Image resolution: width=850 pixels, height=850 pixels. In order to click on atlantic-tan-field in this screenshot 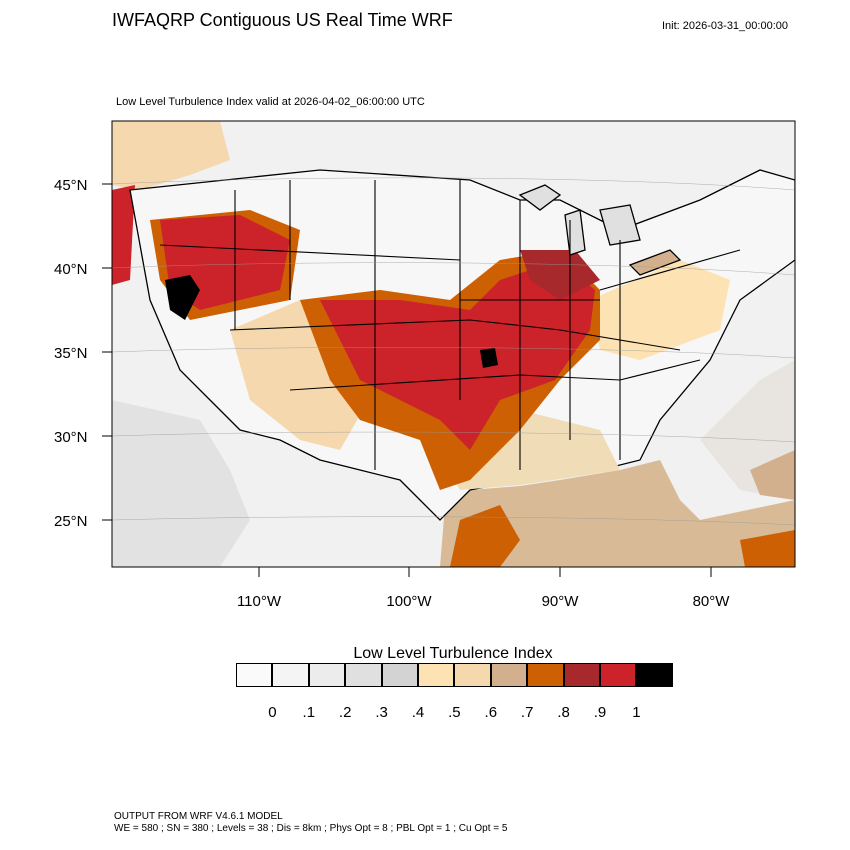, I will do `click(772, 475)`.